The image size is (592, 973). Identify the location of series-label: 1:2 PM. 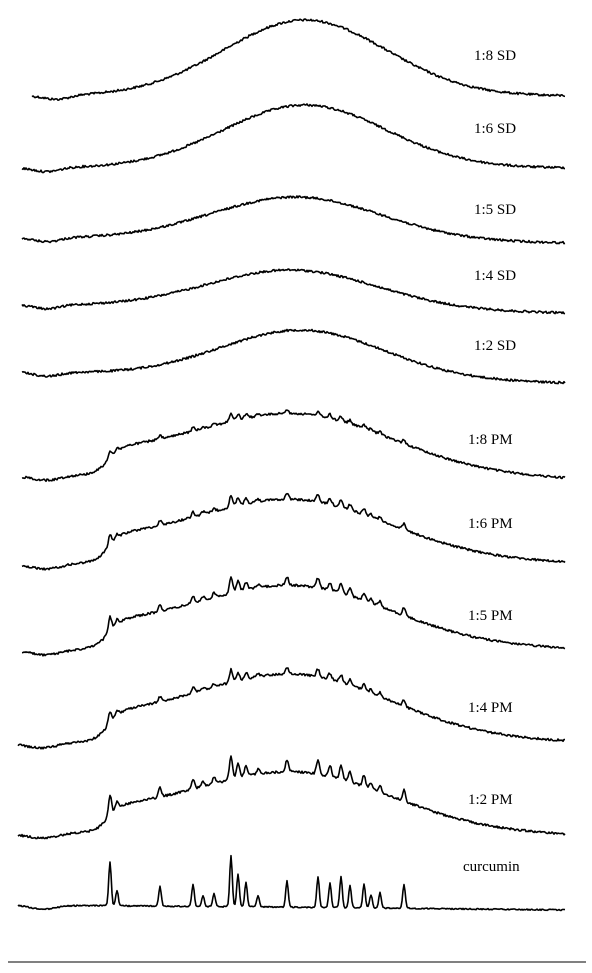
(490, 800).